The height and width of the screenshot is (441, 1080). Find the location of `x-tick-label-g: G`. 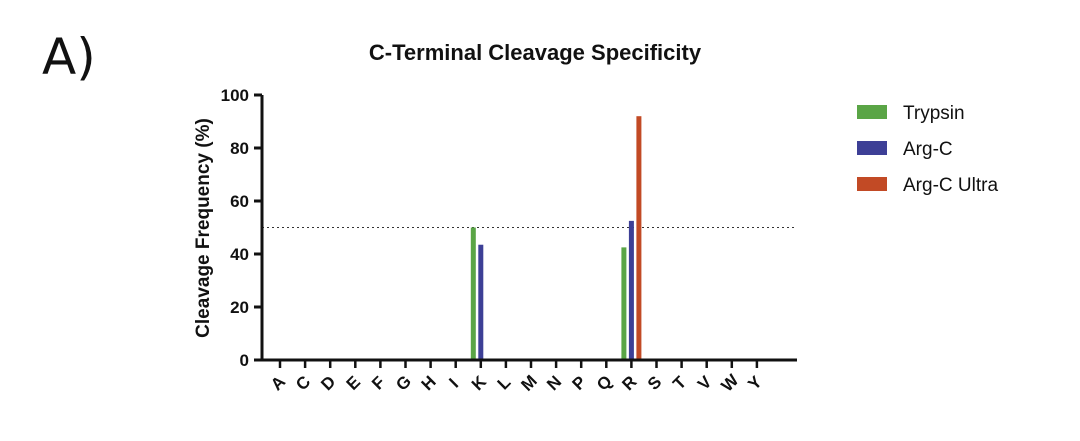

x-tick-label-g: G is located at coordinates (403, 383).